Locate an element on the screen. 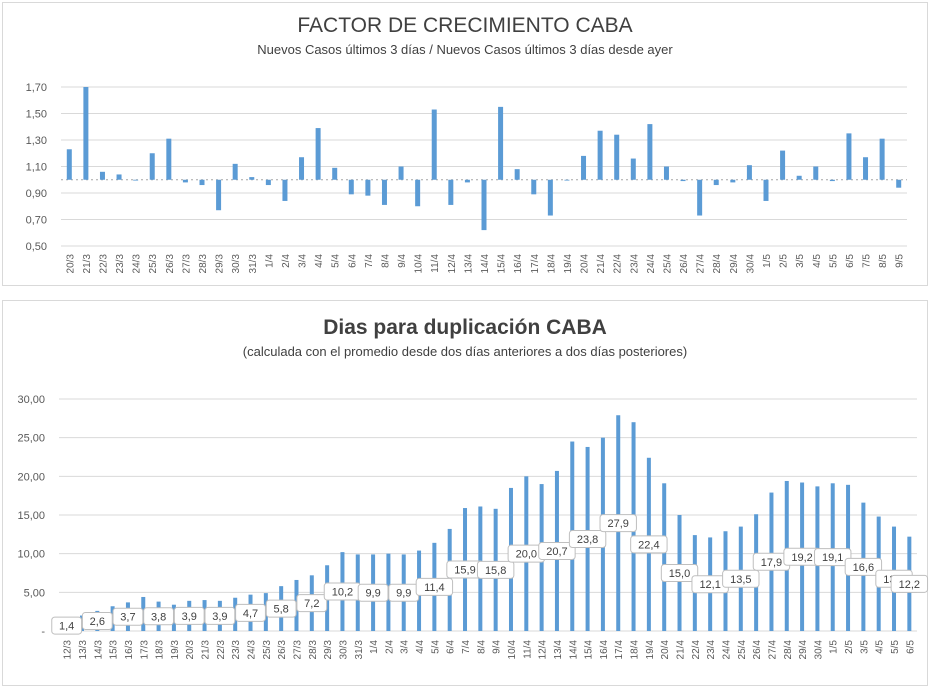 The width and height of the screenshot is (932, 688). x-tick-label: 29/3 is located at coordinates (220, 264).